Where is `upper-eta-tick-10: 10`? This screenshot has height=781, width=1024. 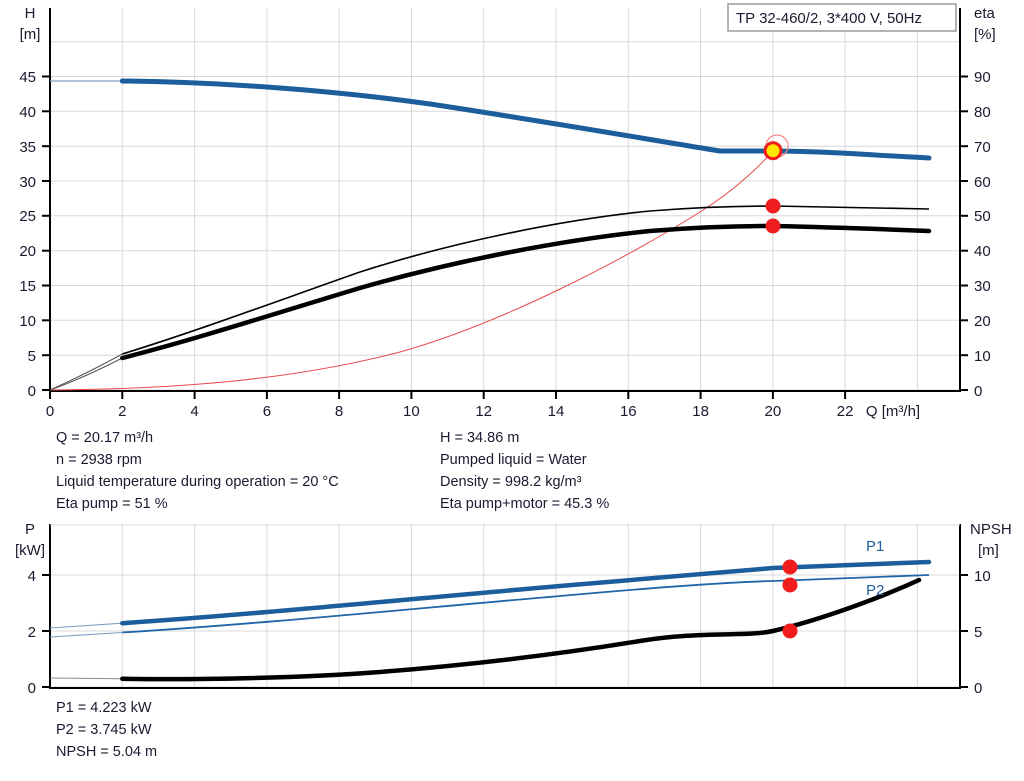 upper-eta-tick-10: 10 is located at coordinates (982, 356).